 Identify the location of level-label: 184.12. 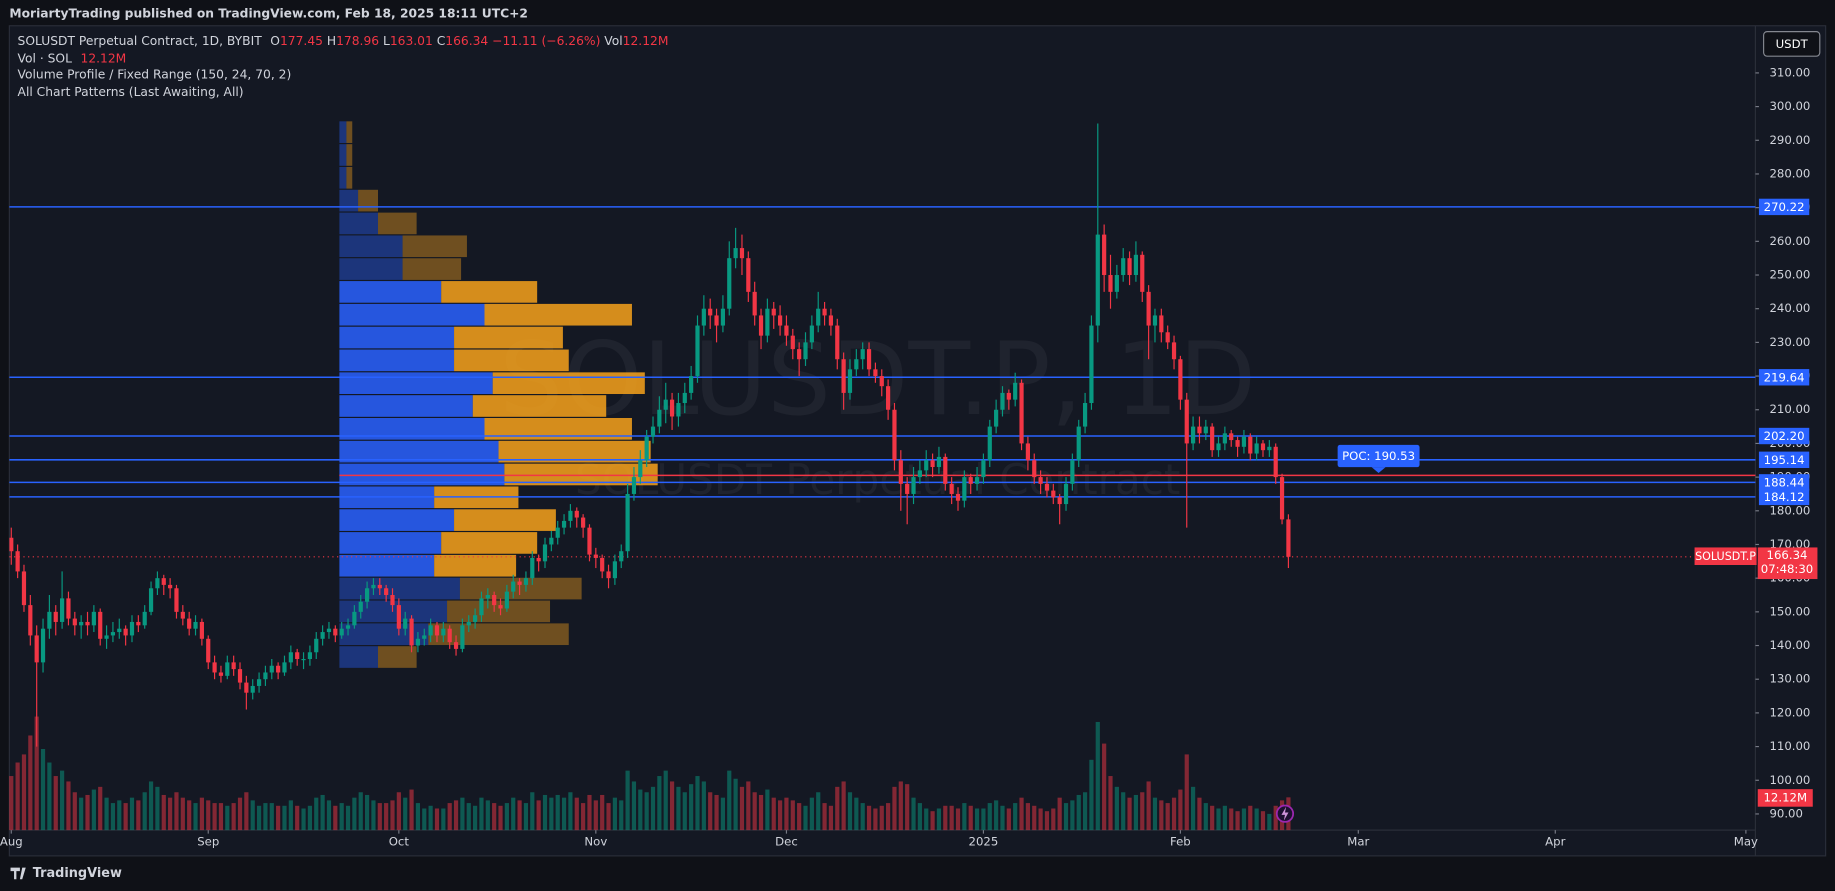
(1784, 497).